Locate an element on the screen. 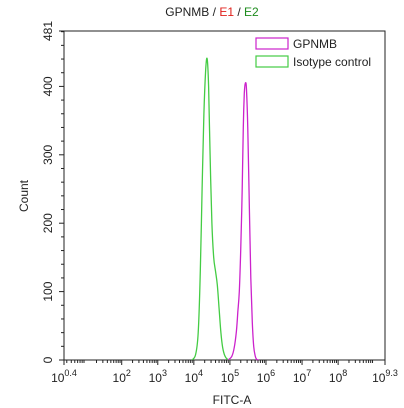 The width and height of the screenshot is (404, 408). x-tick-label: 10³ is located at coordinates (158, 376).